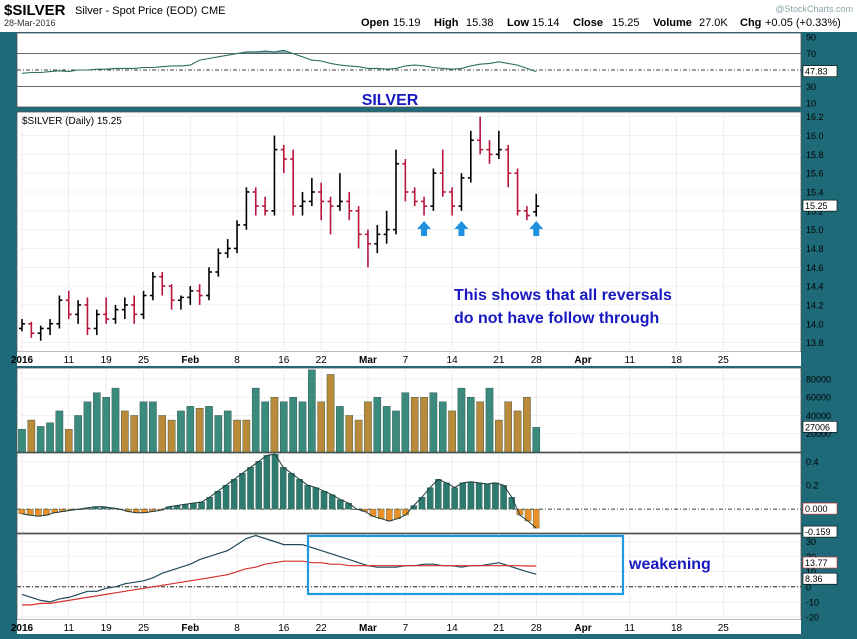 The height and width of the screenshot is (639, 857). I want to click on price-y-tick-0: 13.8, so click(815, 343).